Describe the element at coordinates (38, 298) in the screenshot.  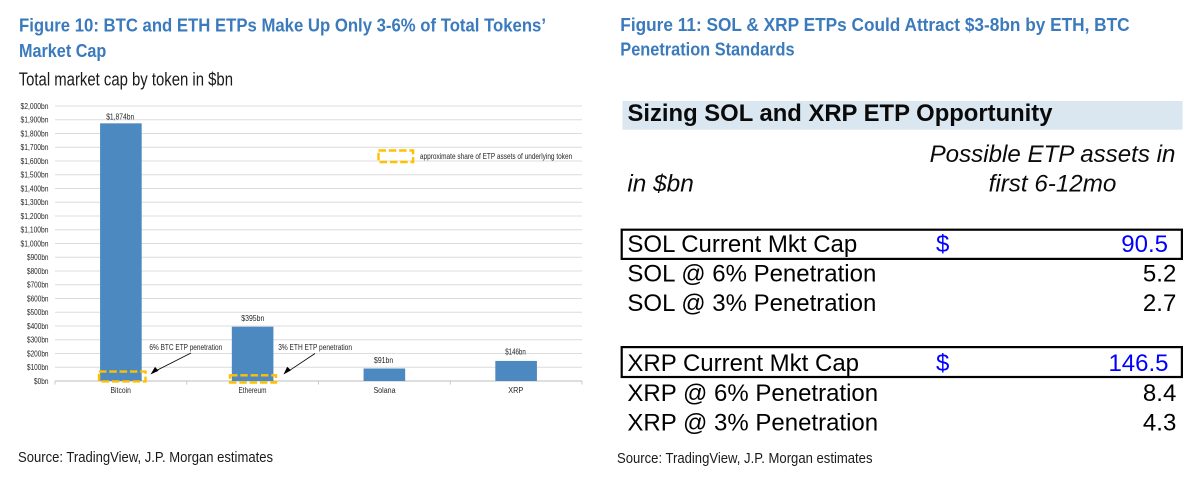
I see `svg-text: $600bn` at that location.